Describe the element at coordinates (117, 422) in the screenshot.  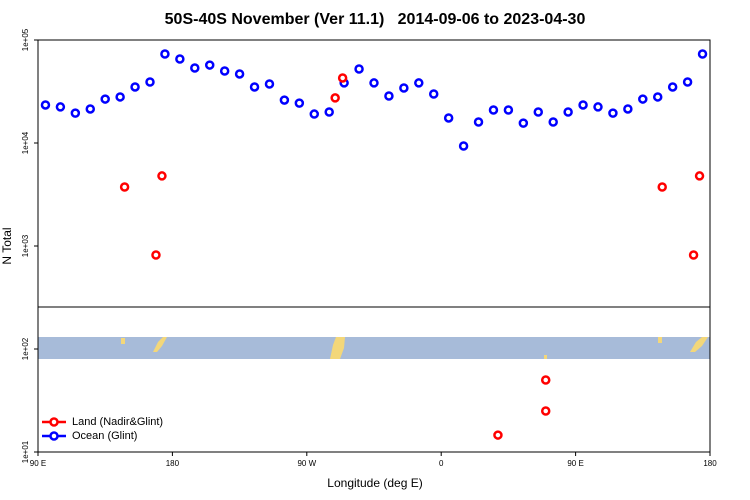
I see `legend-label: Land (Nadir&Glint)` at that location.